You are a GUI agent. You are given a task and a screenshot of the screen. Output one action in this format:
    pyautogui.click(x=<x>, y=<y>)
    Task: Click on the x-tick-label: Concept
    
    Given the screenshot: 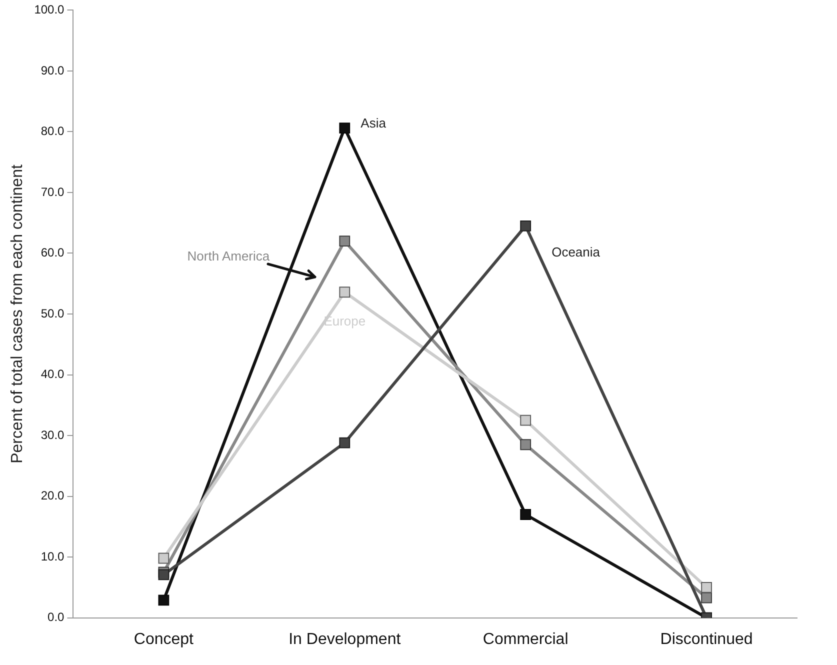 What is the action you would take?
    pyautogui.click(x=164, y=639)
    